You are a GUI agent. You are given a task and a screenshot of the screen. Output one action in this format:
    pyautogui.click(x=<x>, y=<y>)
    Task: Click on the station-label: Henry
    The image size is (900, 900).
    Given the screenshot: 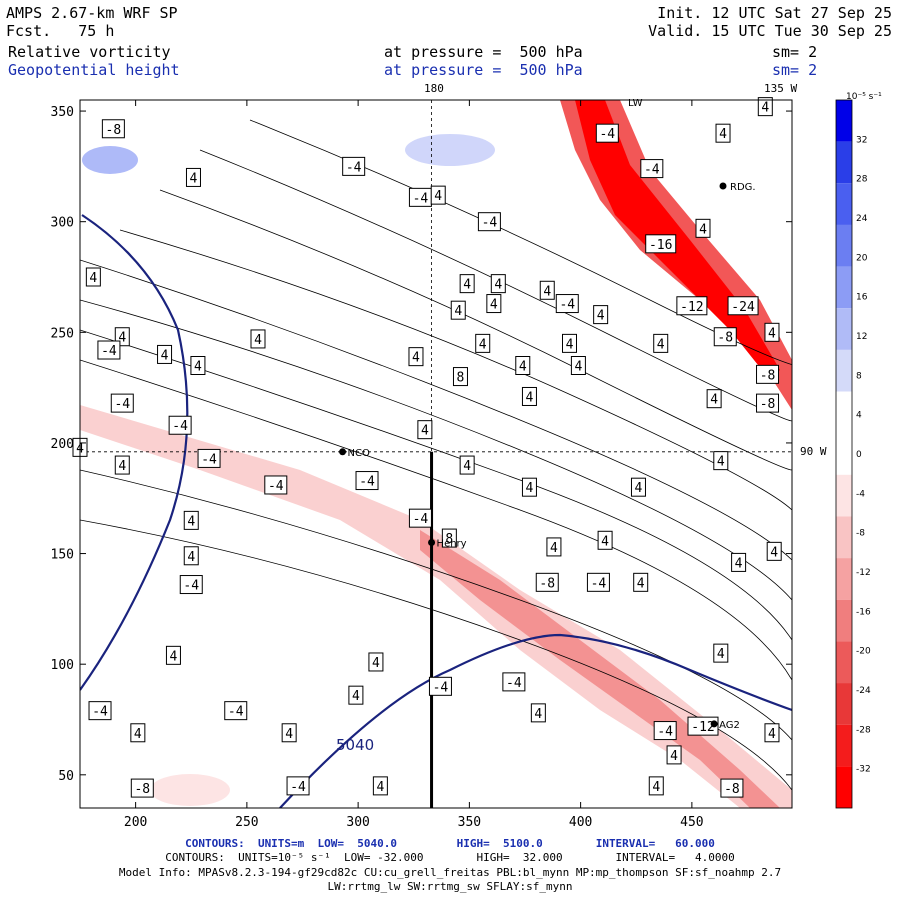 What is the action you would take?
    pyautogui.click(x=452, y=544)
    